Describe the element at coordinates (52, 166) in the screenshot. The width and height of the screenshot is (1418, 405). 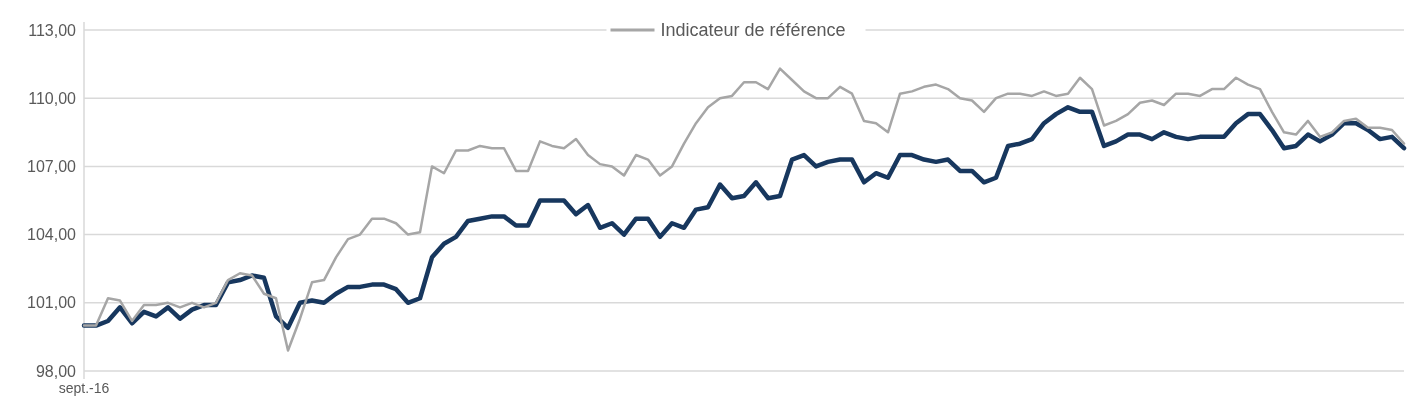
I see `y-tick-label: 107,00` at that location.